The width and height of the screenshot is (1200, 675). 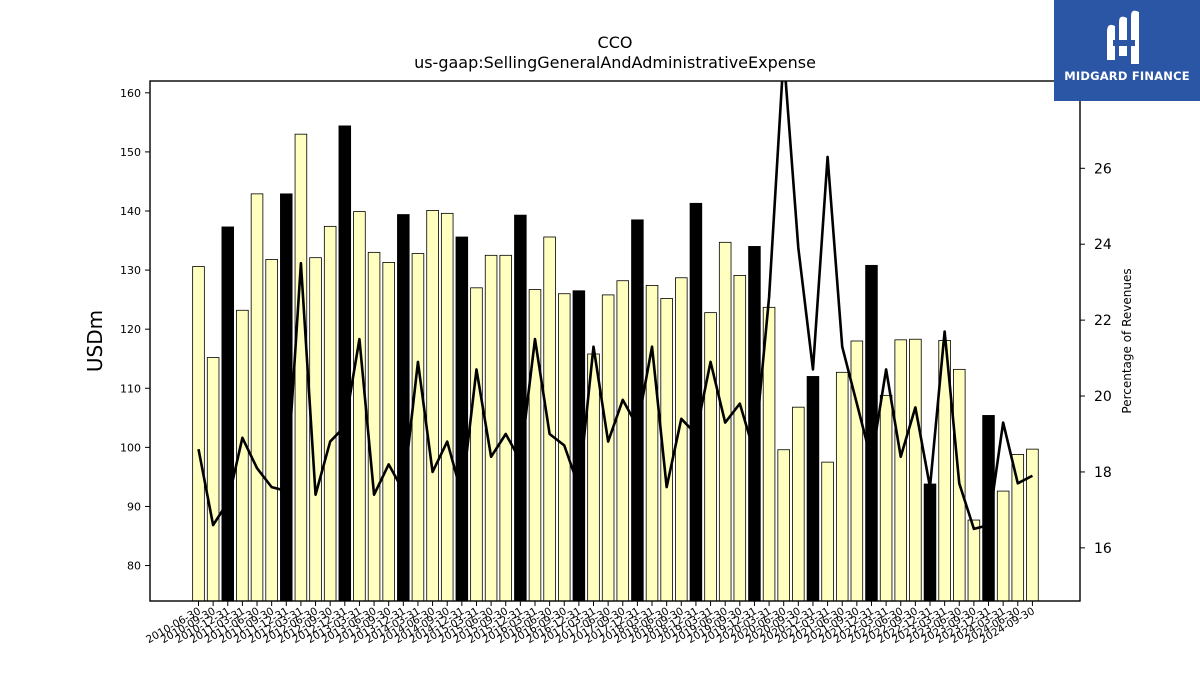 I want to click on y2-tick-label: 20, so click(x=1103, y=397).